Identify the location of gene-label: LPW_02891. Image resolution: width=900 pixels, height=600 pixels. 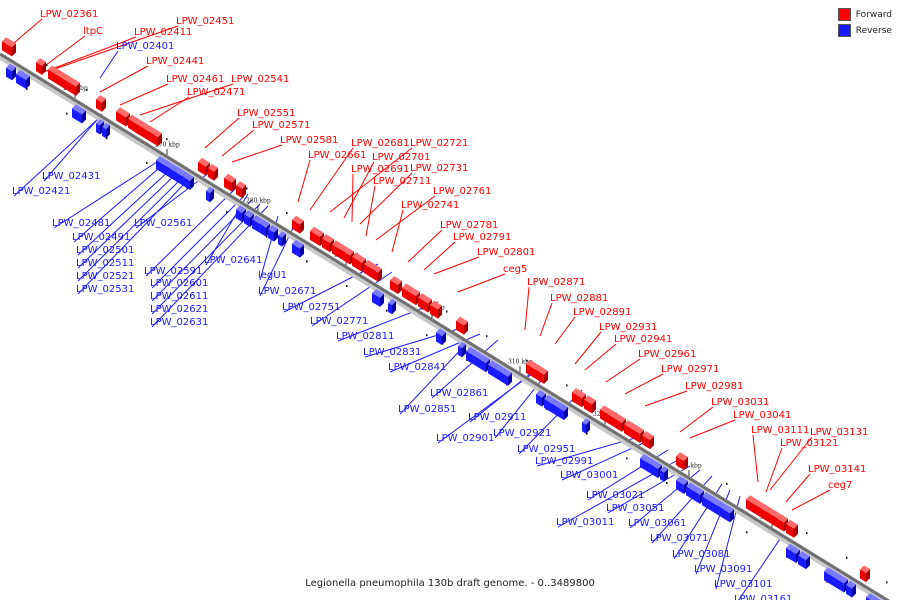
(602, 312).